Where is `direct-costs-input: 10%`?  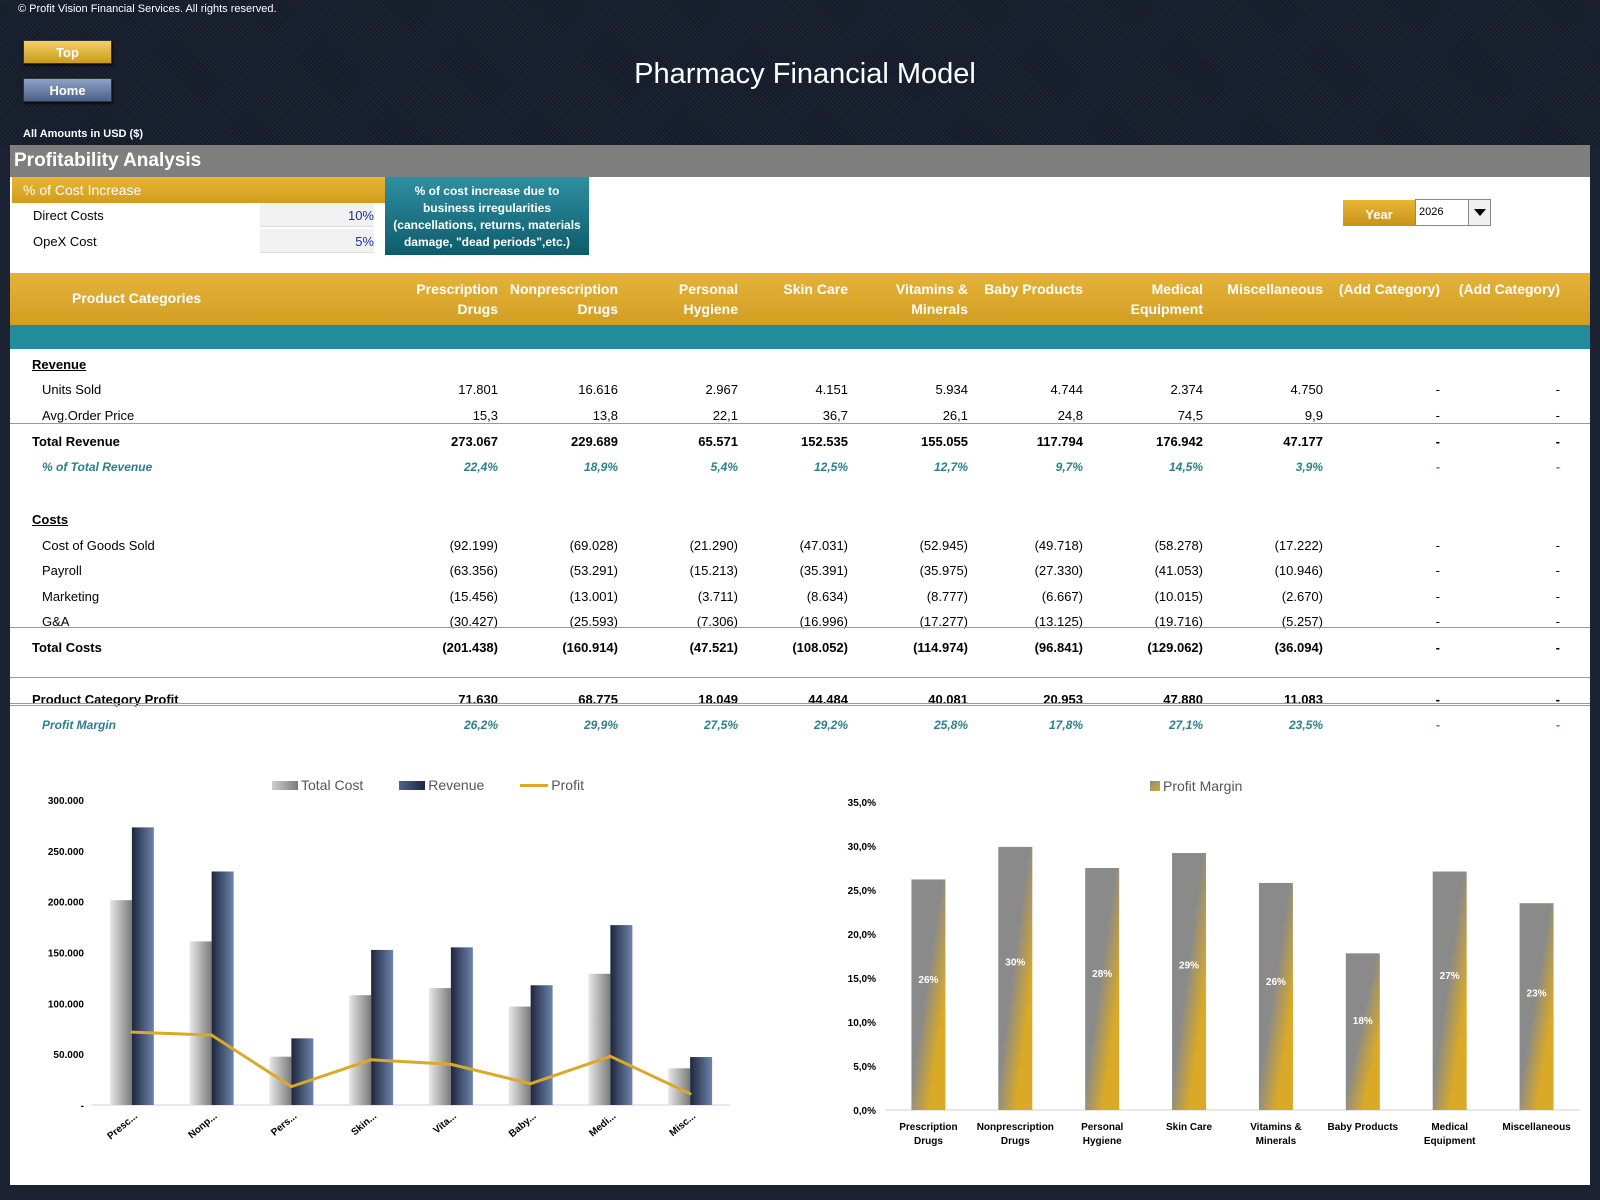 direct-costs-input: 10% is located at coordinates (317, 215).